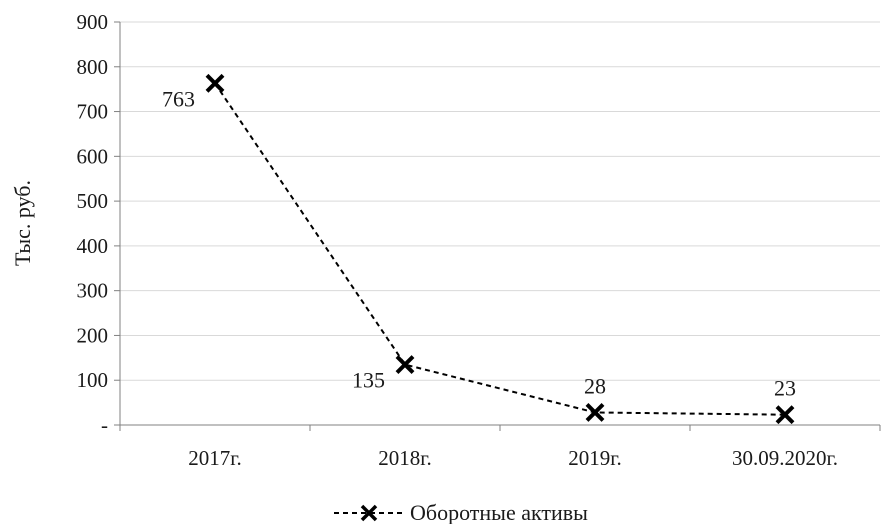 This screenshot has width=888, height=529. Describe the element at coordinates (93, 156) in the screenshot. I see `y-tick-label: 600` at that location.